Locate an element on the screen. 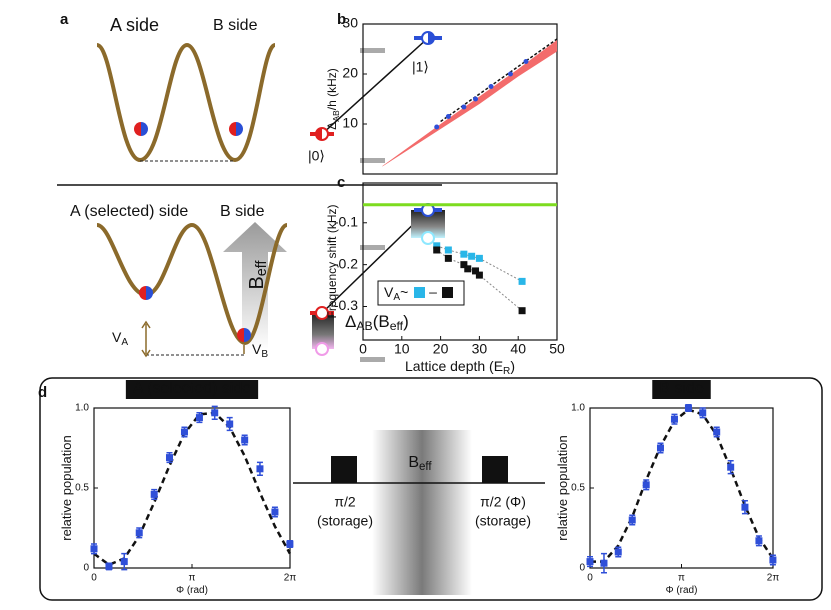 The height and width of the screenshot is (610, 831). double-well is located at coordinates (192, 284).